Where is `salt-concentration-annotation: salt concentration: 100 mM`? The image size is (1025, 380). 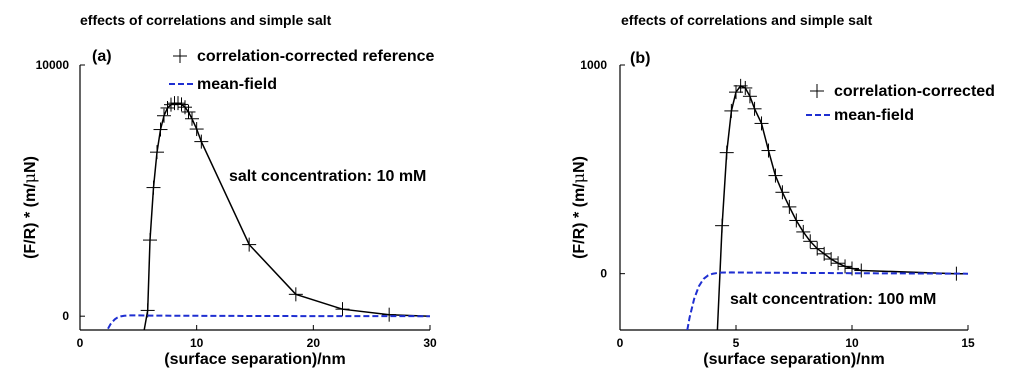 salt-concentration-annotation: salt concentration: 100 mM is located at coordinates (833, 299).